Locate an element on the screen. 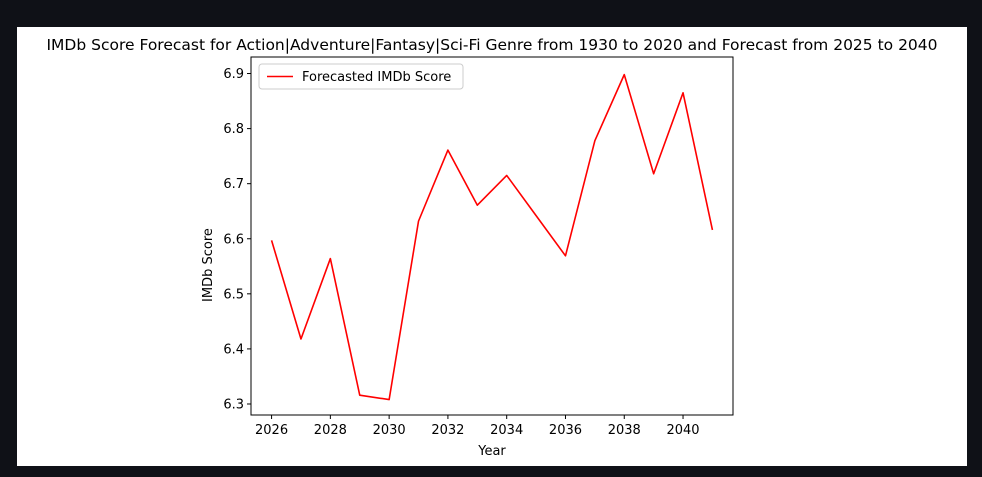 This screenshot has width=982, height=477. x-tick-label: 2036 is located at coordinates (565, 430).